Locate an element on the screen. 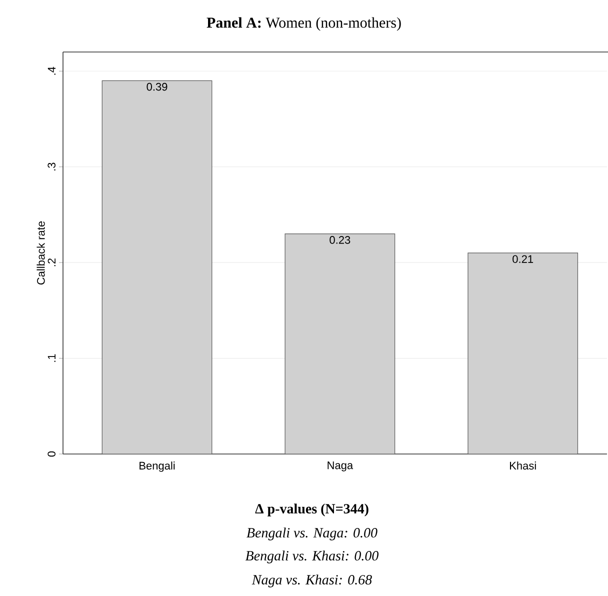 The width and height of the screenshot is (608, 596). y-tick-label: .2 is located at coordinates (52, 262).